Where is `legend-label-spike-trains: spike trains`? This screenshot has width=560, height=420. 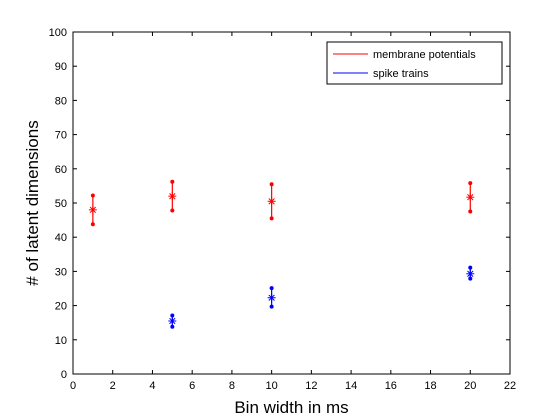
legend-label-spike-trains: spike trains is located at coordinates (401, 74).